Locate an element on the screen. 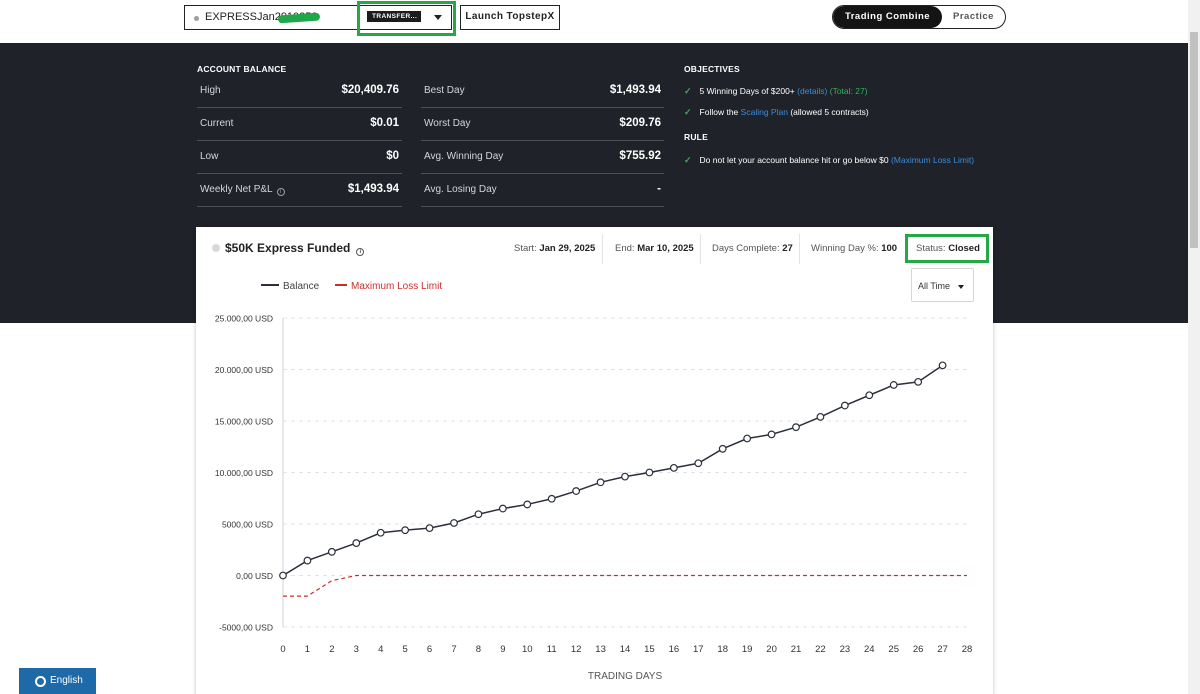  max-loss-limit-line is located at coordinates (625, 585).